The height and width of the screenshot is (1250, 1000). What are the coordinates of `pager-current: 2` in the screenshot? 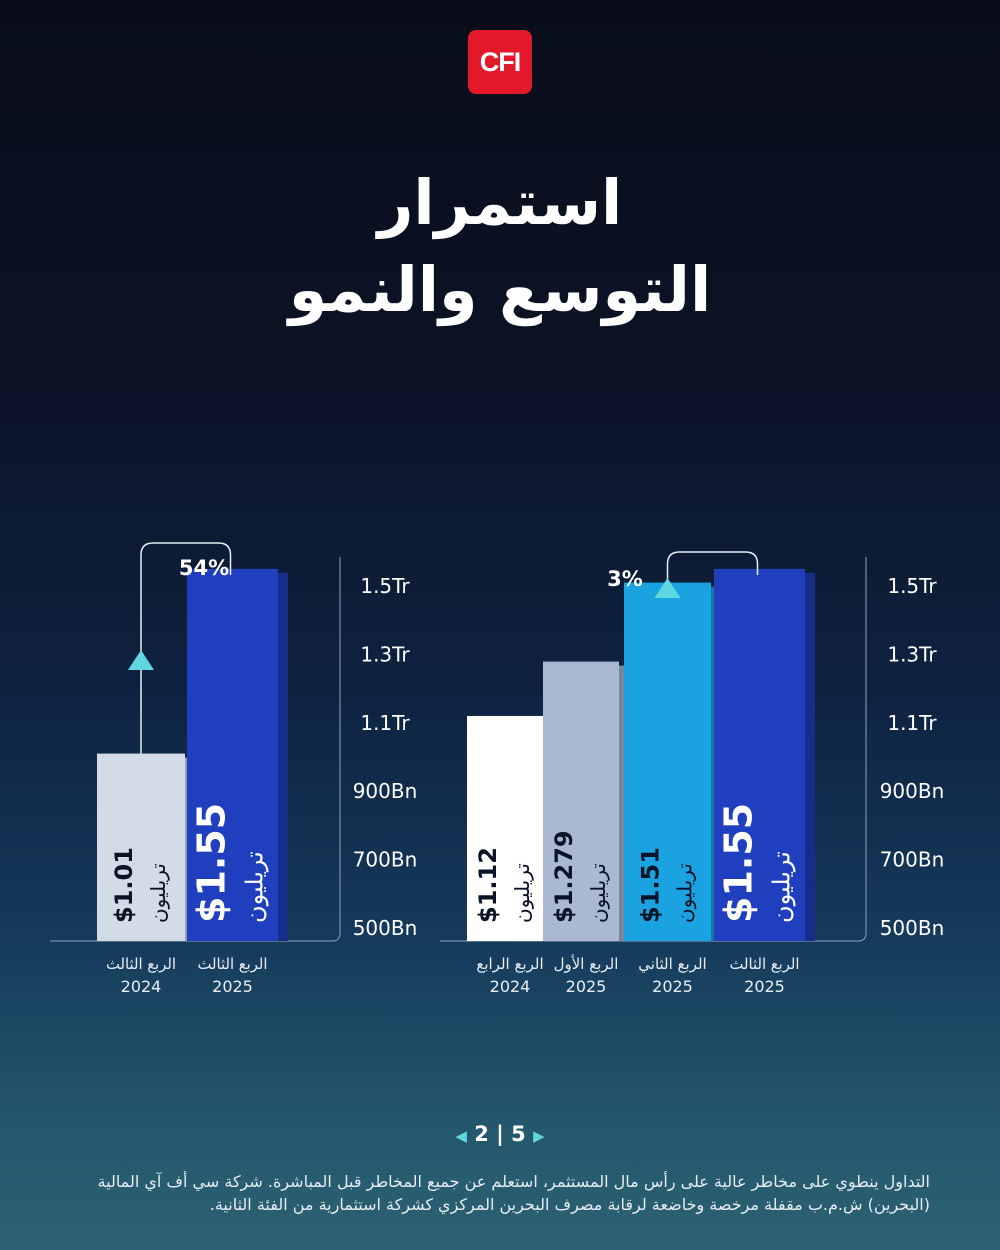 It's located at (481, 1134).